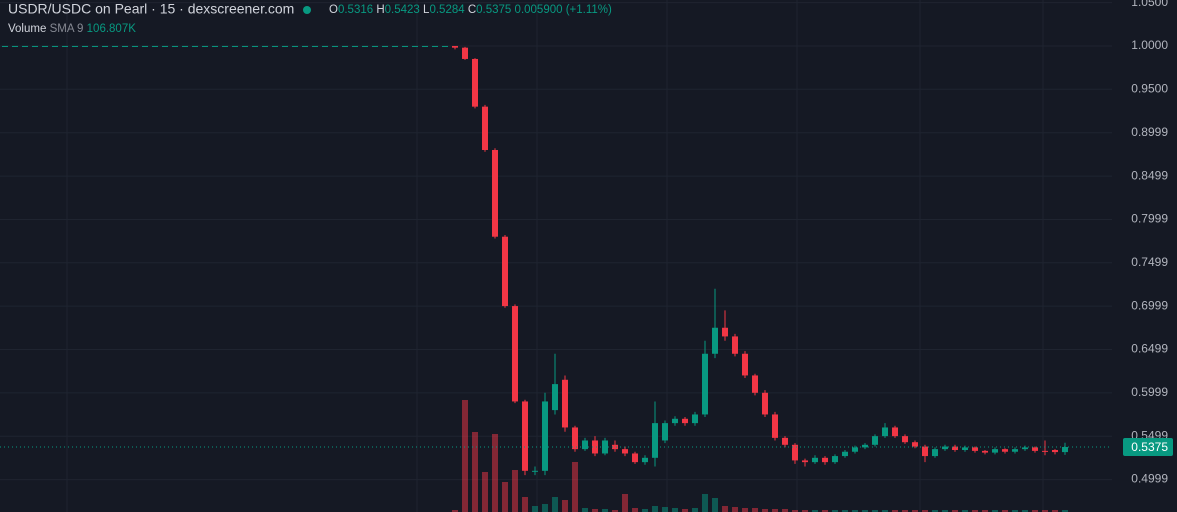  What do you see at coordinates (402, 10) in the screenshot?
I see `legend-value: 0.5423` at bounding box center [402, 10].